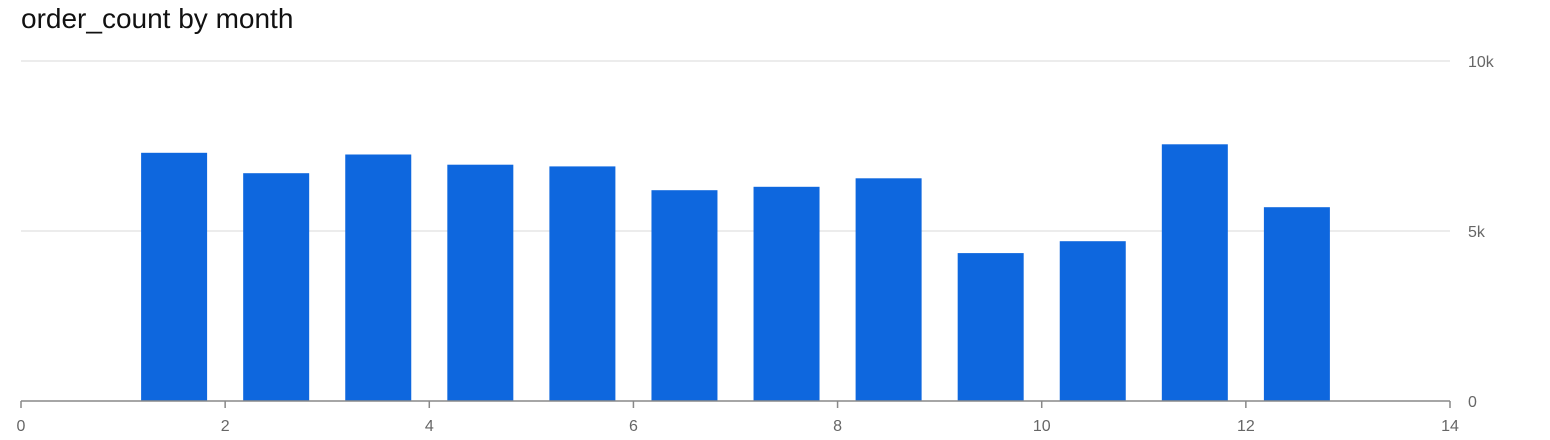  What do you see at coordinates (429, 426) in the screenshot?
I see `x-tick-label: 4` at bounding box center [429, 426].